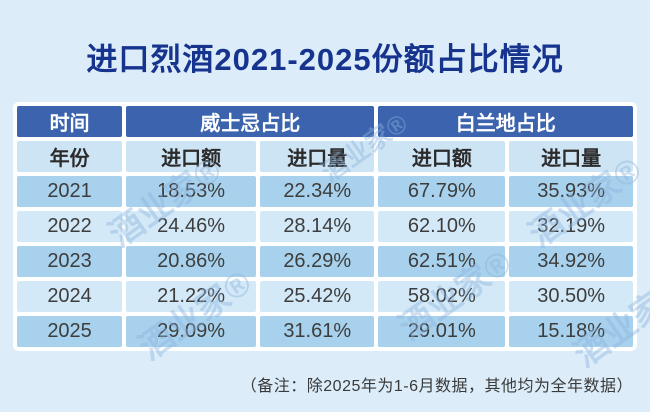 This screenshot has width=650, height=412. I want to click on cell-whisky-amount: 18.53%, so click(191, 191).